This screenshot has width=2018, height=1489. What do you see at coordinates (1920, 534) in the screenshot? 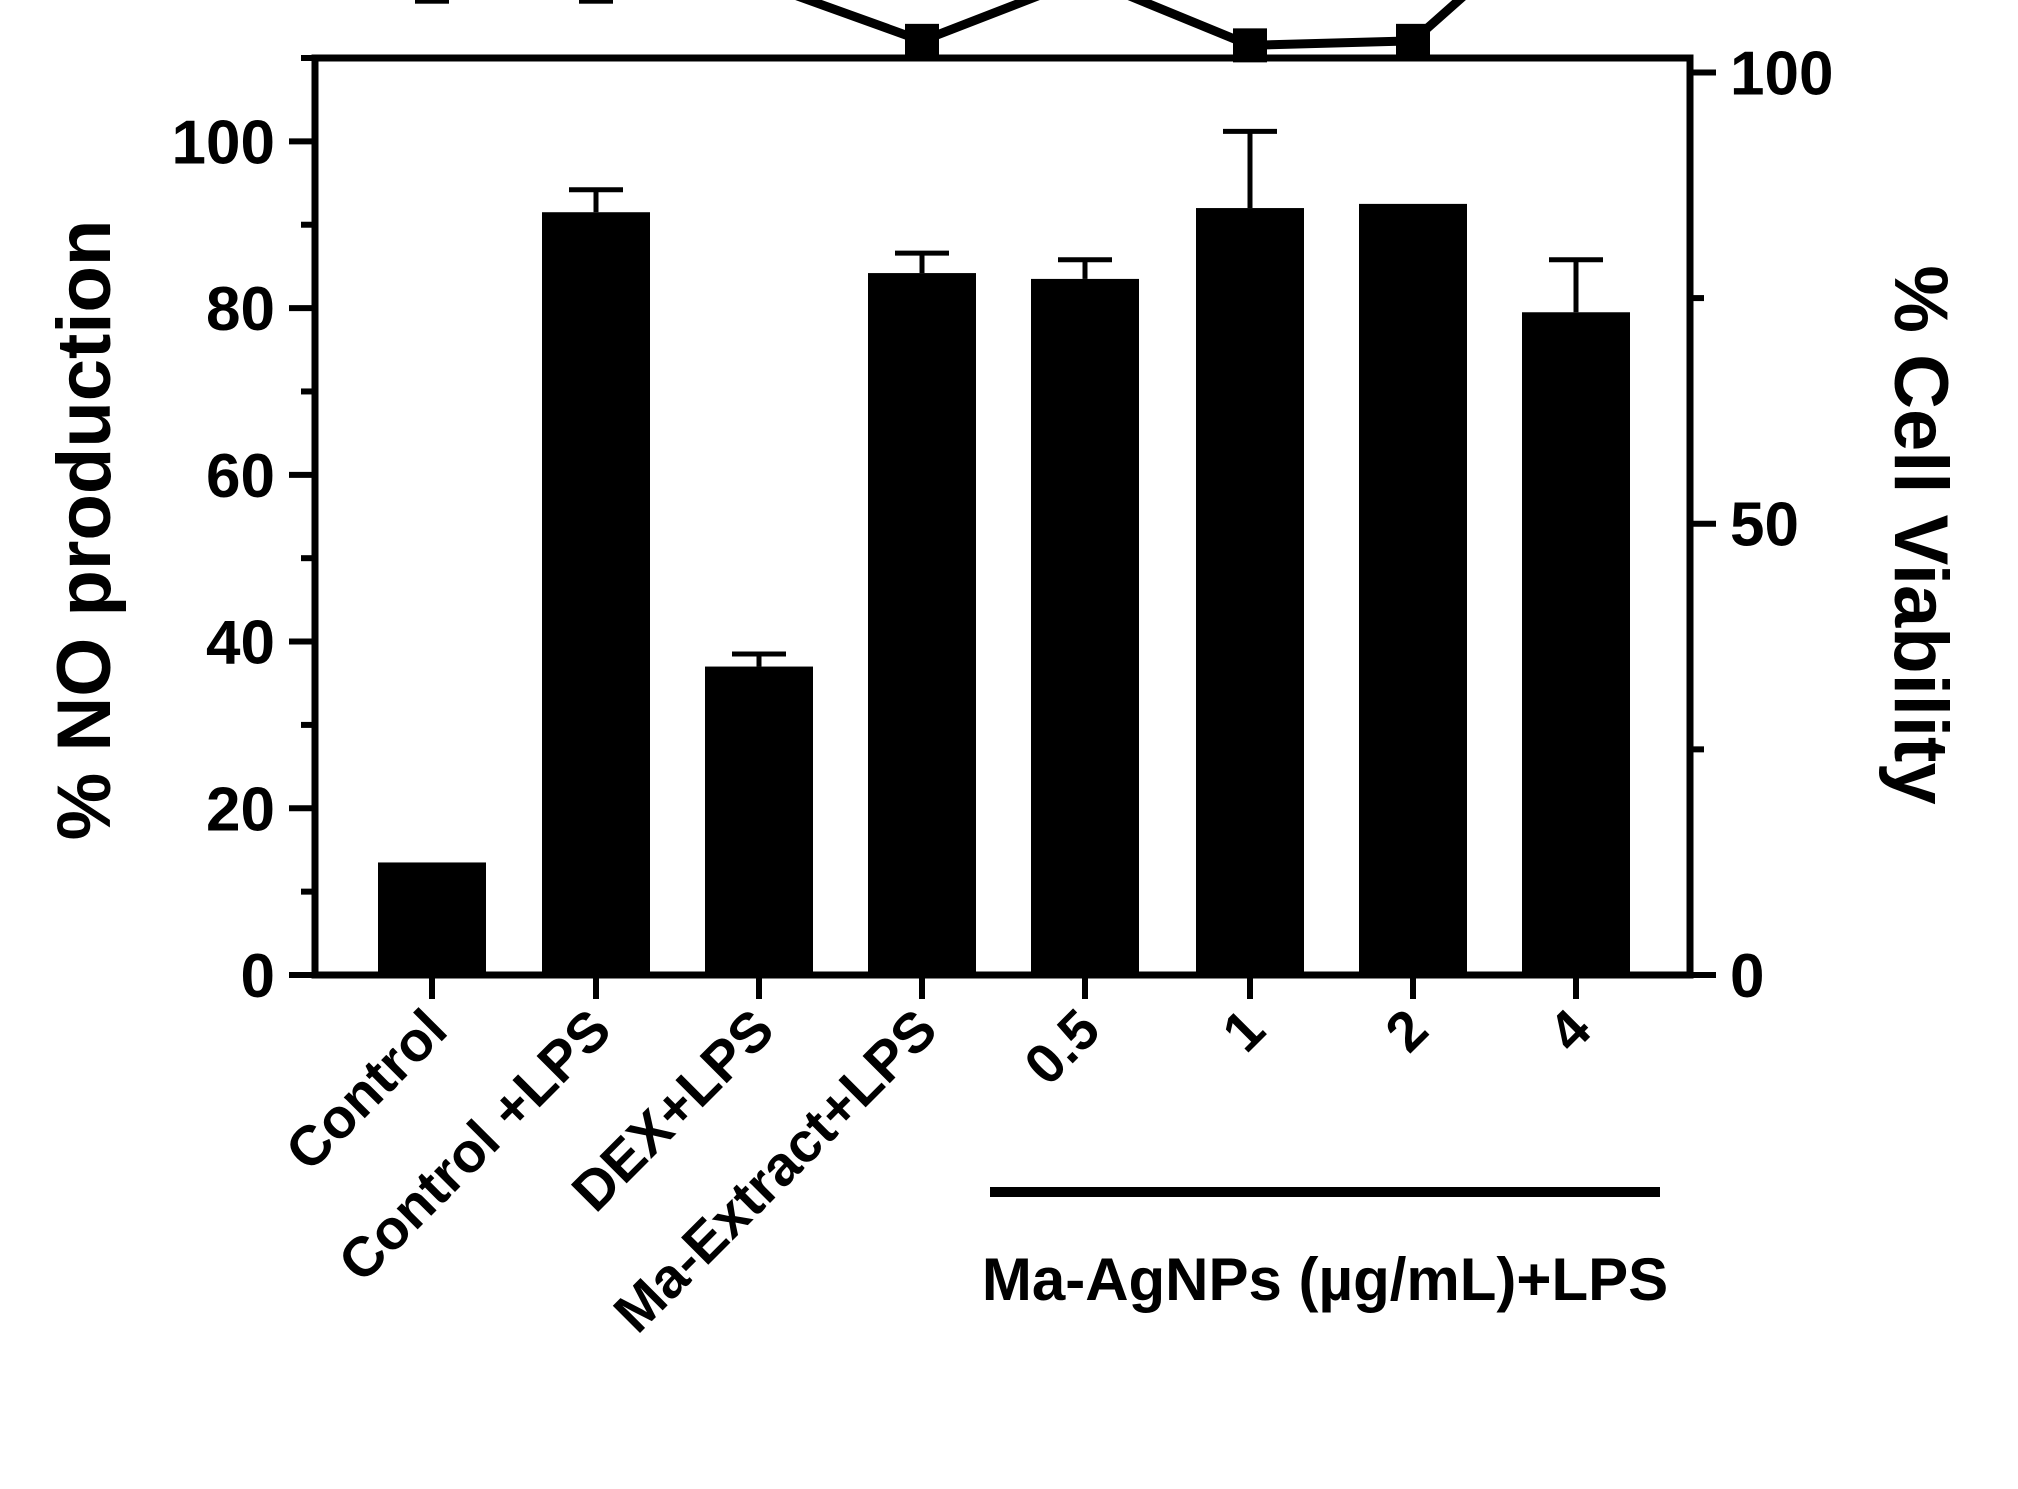
I see `y2-axis-label: % Cell Viability` at bounding box center [1920, 534].